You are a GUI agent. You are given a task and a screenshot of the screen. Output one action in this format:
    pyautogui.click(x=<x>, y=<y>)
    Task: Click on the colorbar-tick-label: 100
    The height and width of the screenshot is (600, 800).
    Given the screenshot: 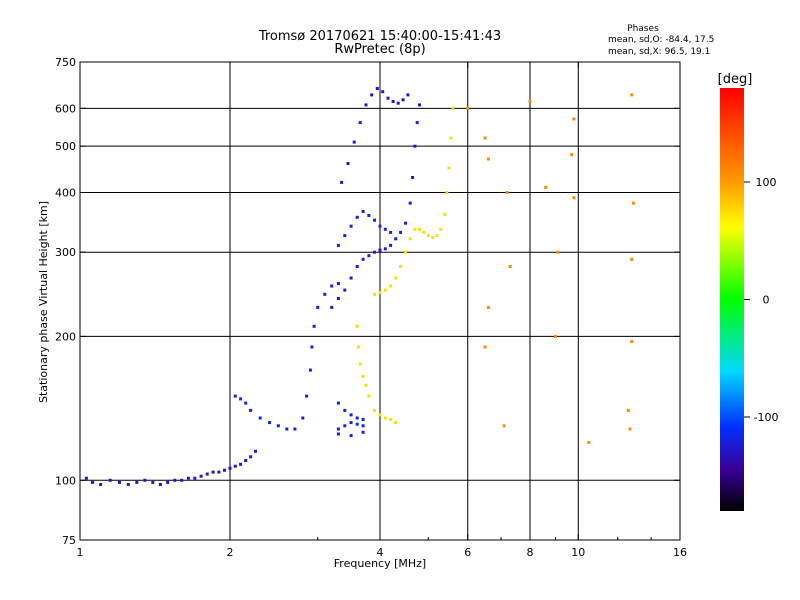 What is the action you would take?
    pyautogui.click(x=766, y=182)
    